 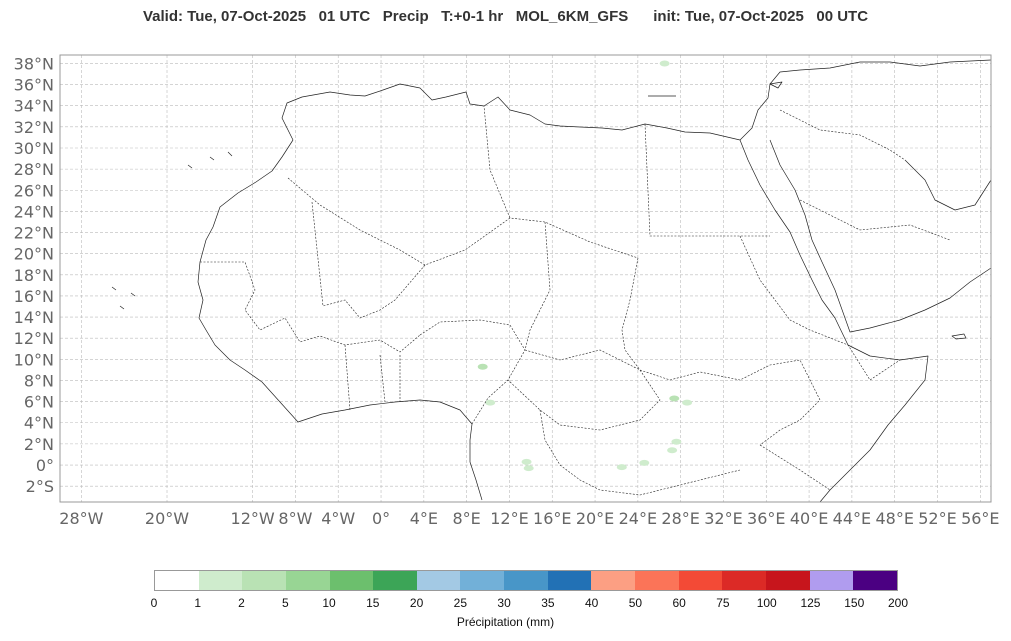 I want to click on colorbar-tick: 60, so click(x=679, y=603).